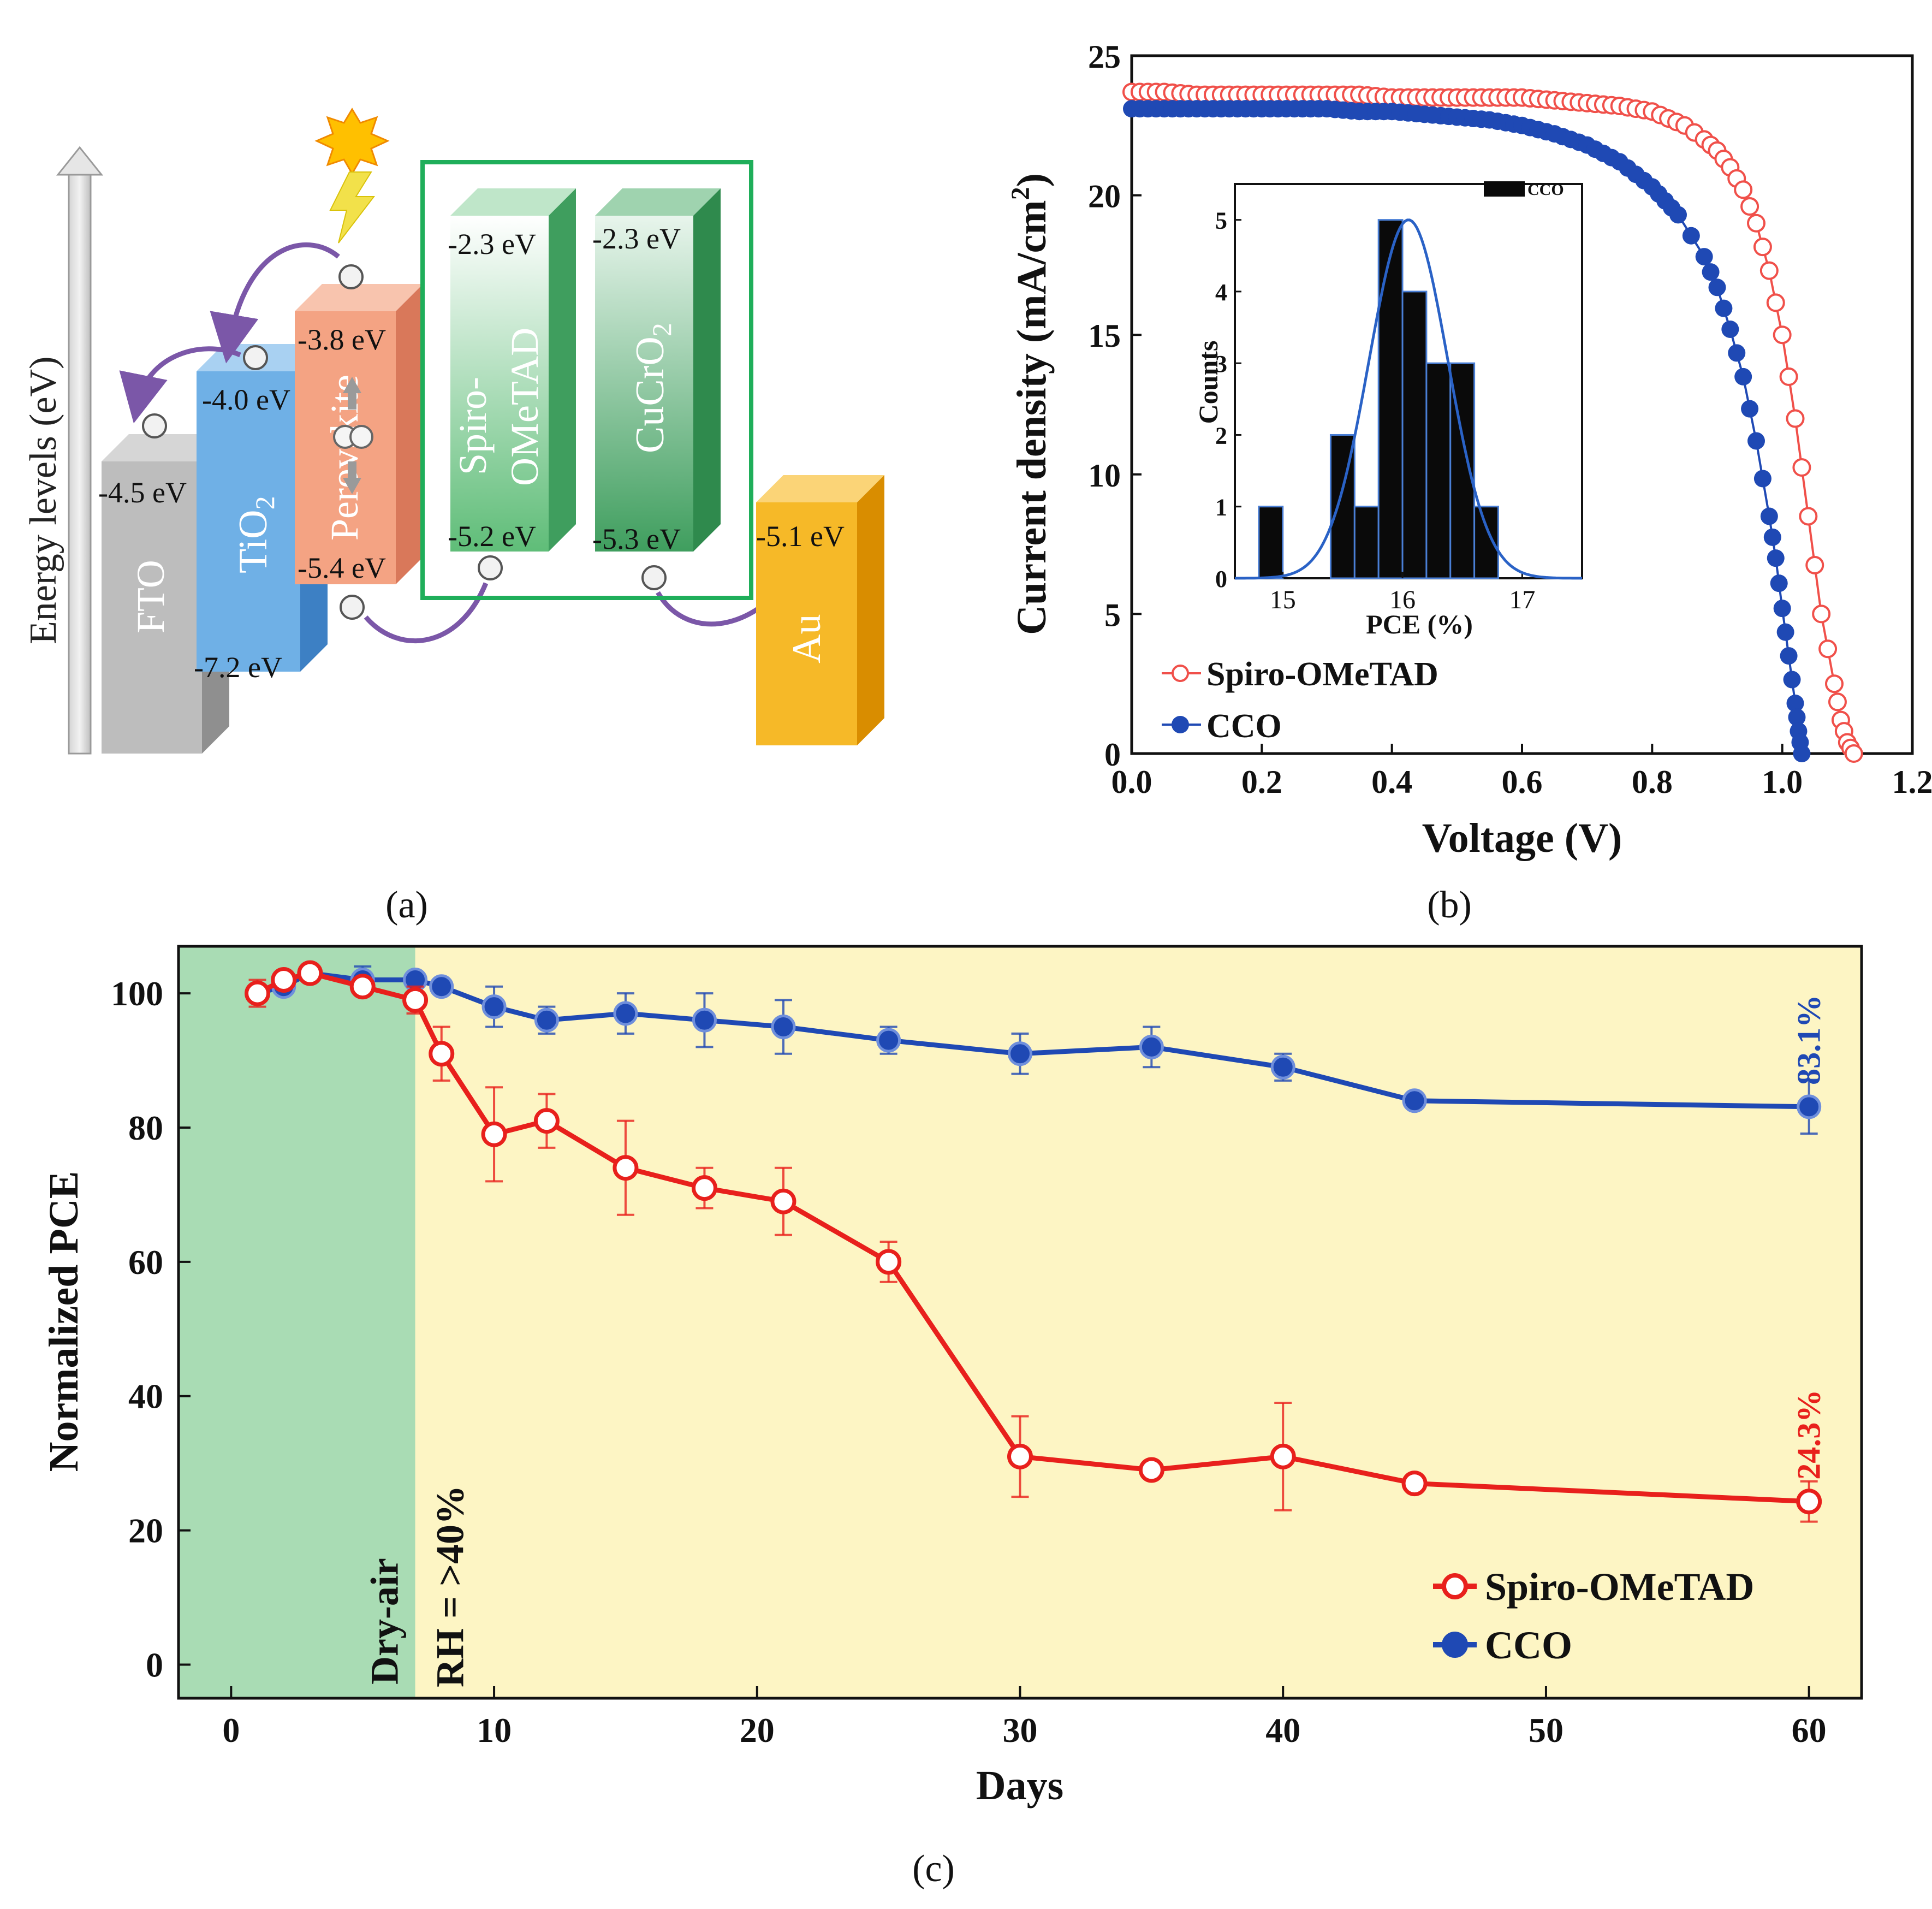 The width and height of the screenshot is (1932, 1909). I want to click on au-block: Au -5.1 eV, so click(820, 610).